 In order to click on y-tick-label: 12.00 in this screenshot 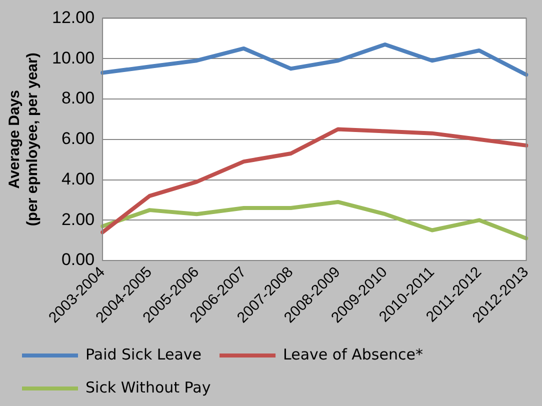, I will do `click(73, 17)`.